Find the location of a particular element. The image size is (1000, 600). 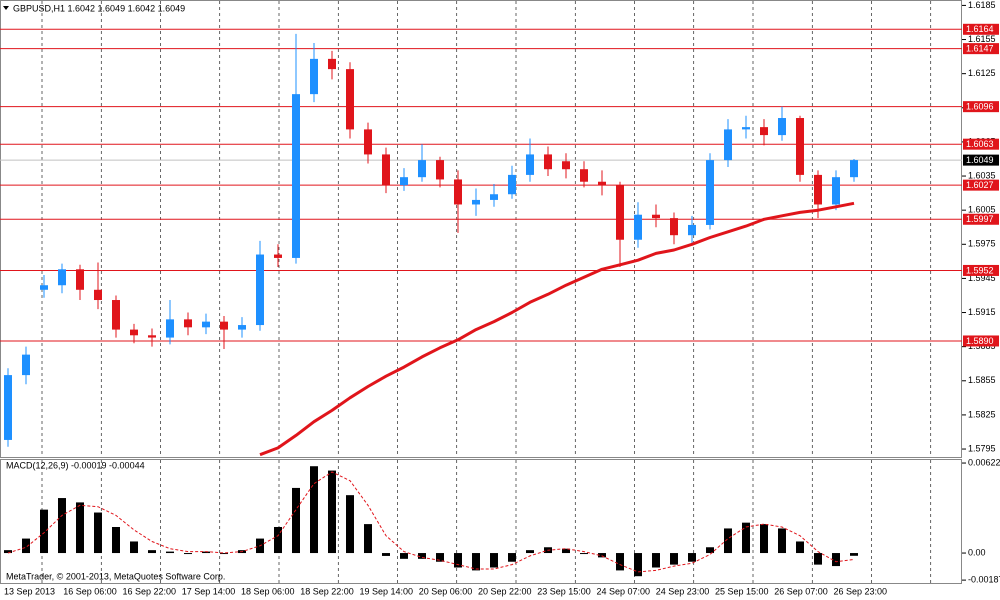

y-tick-label: 1.5945 is located at coordinates (982, 278).